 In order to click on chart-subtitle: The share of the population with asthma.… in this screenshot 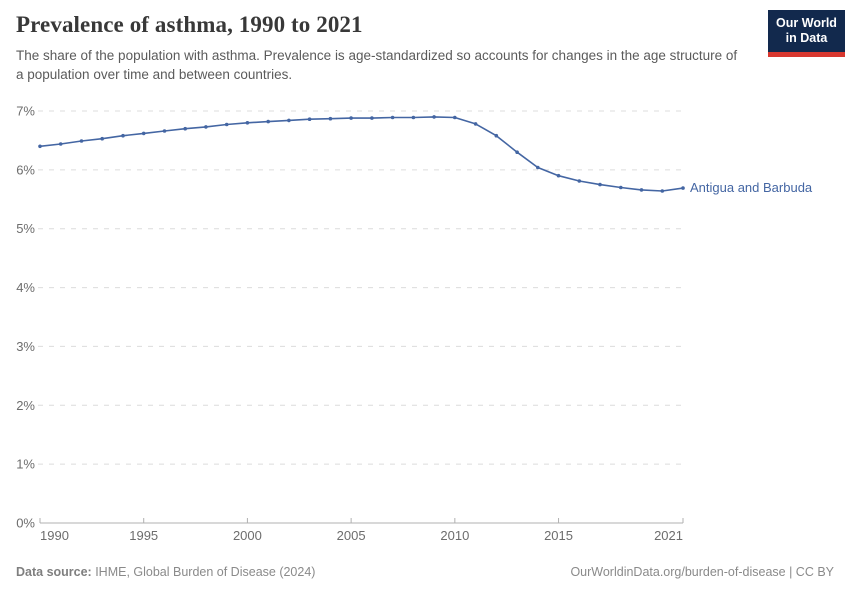, I will do `click(377, 65)`.